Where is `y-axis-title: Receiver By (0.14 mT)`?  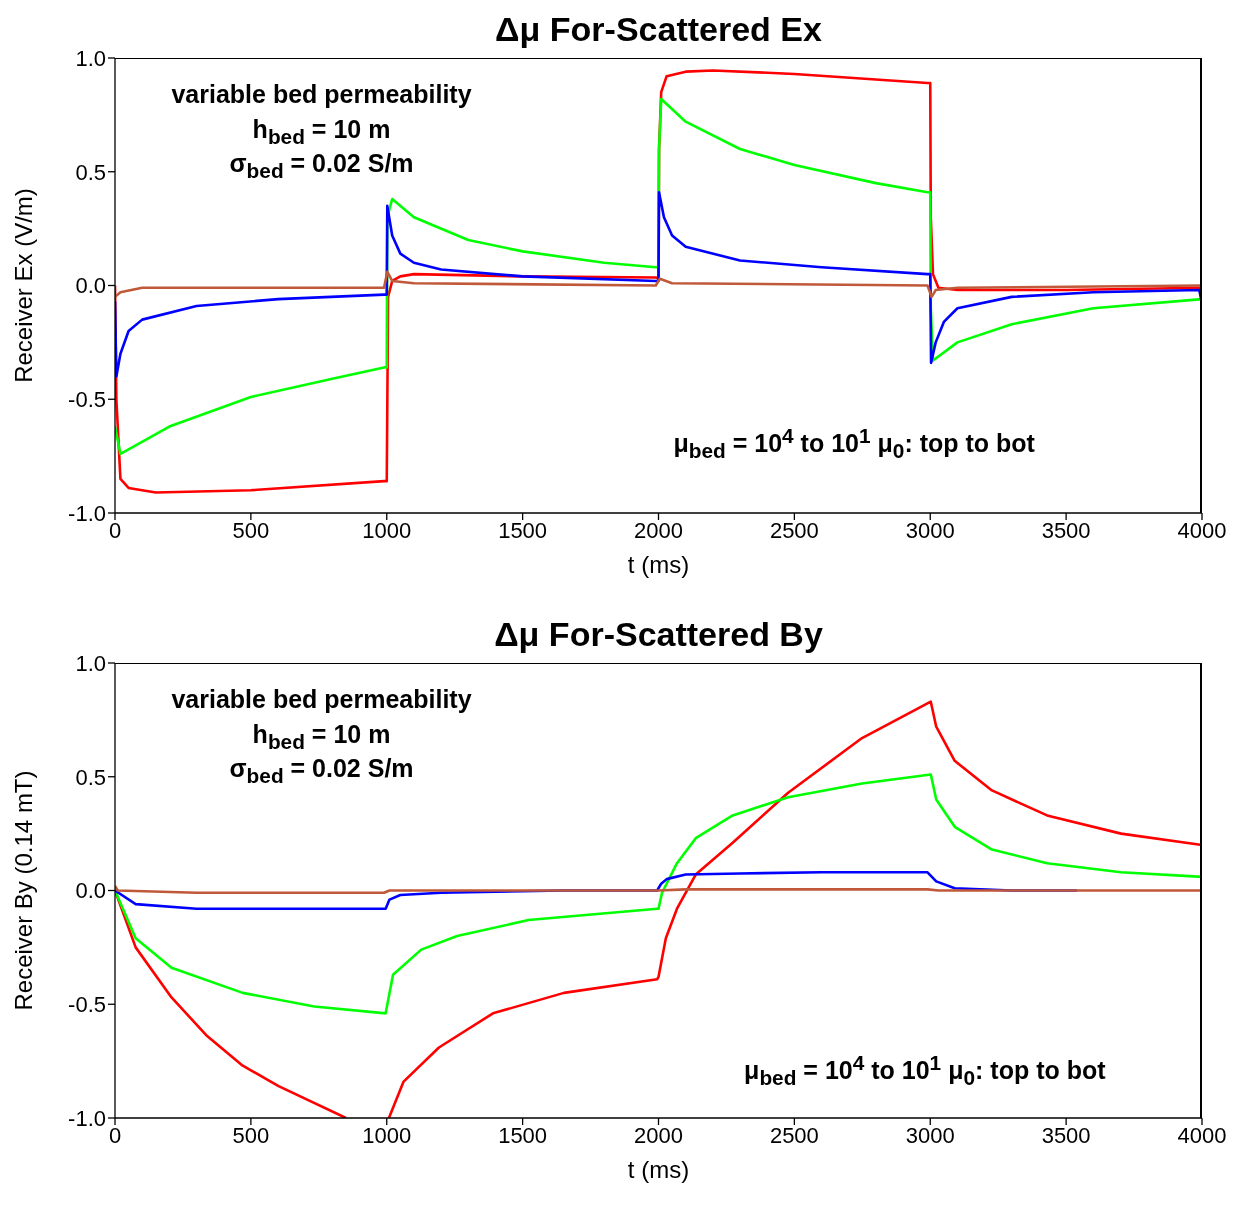
y-axis-title: Receiver By (0.14 mT) is located at coordinates (23, 890).